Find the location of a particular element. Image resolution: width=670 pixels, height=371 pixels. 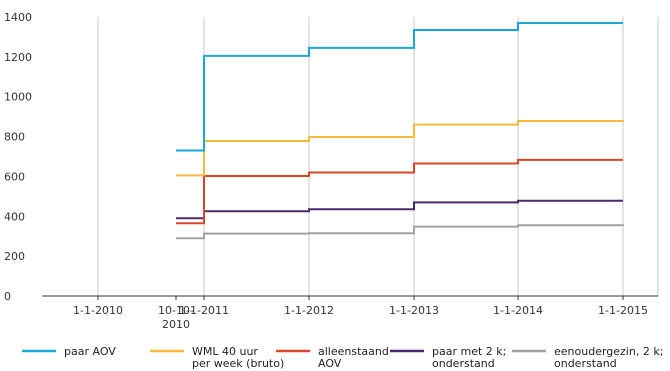

y-tick-label: 1000 is located at coordinates (18, 97).